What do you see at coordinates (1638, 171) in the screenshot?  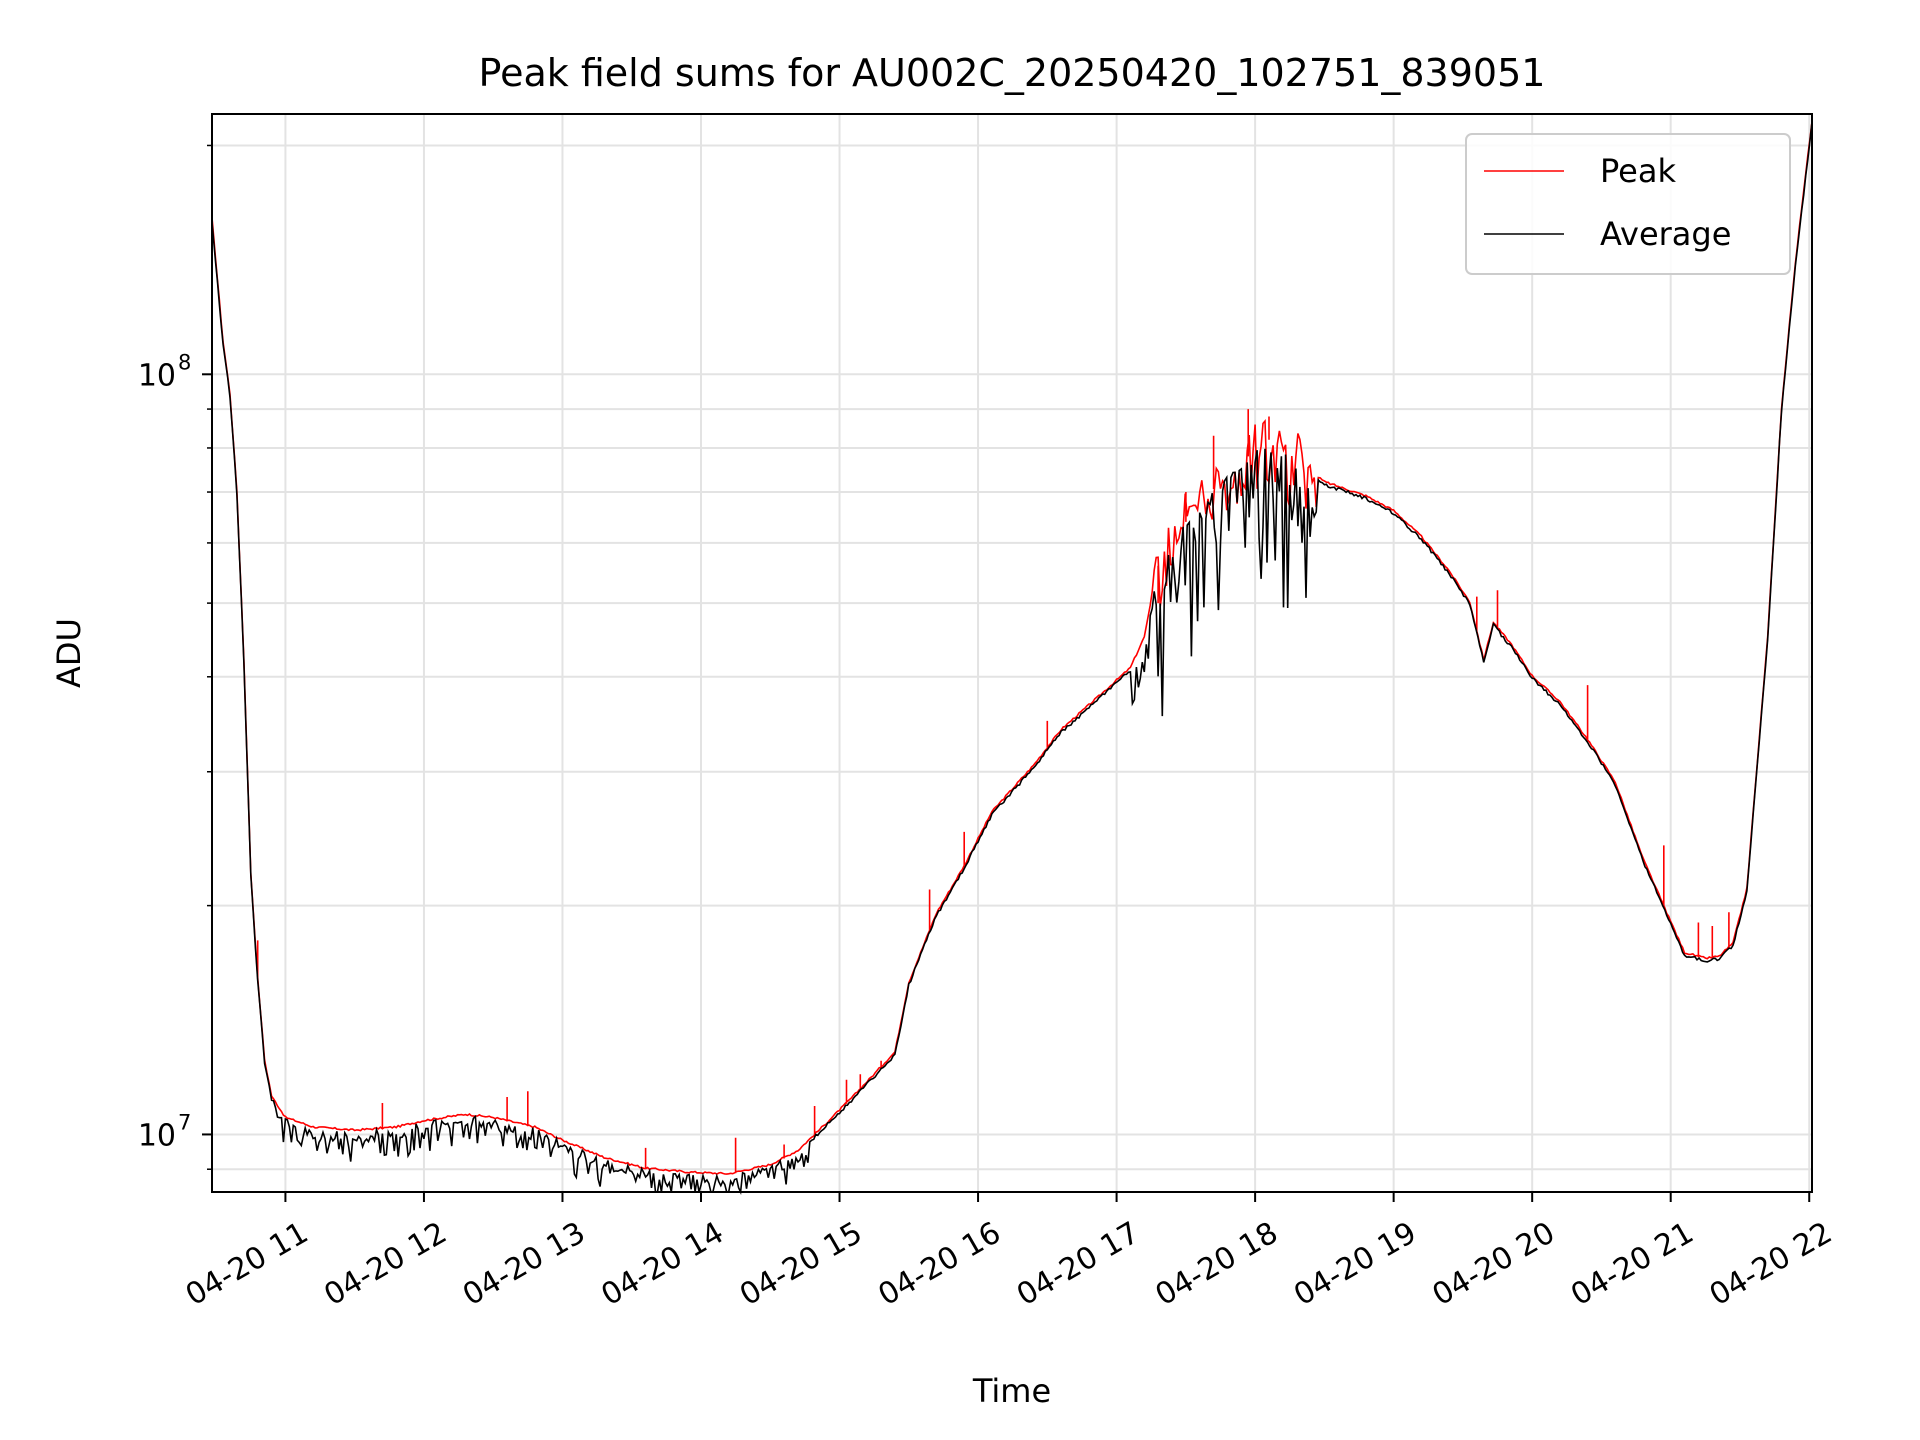 I see `legend-peak-label: Peak` at bounding box center [1638, 171].